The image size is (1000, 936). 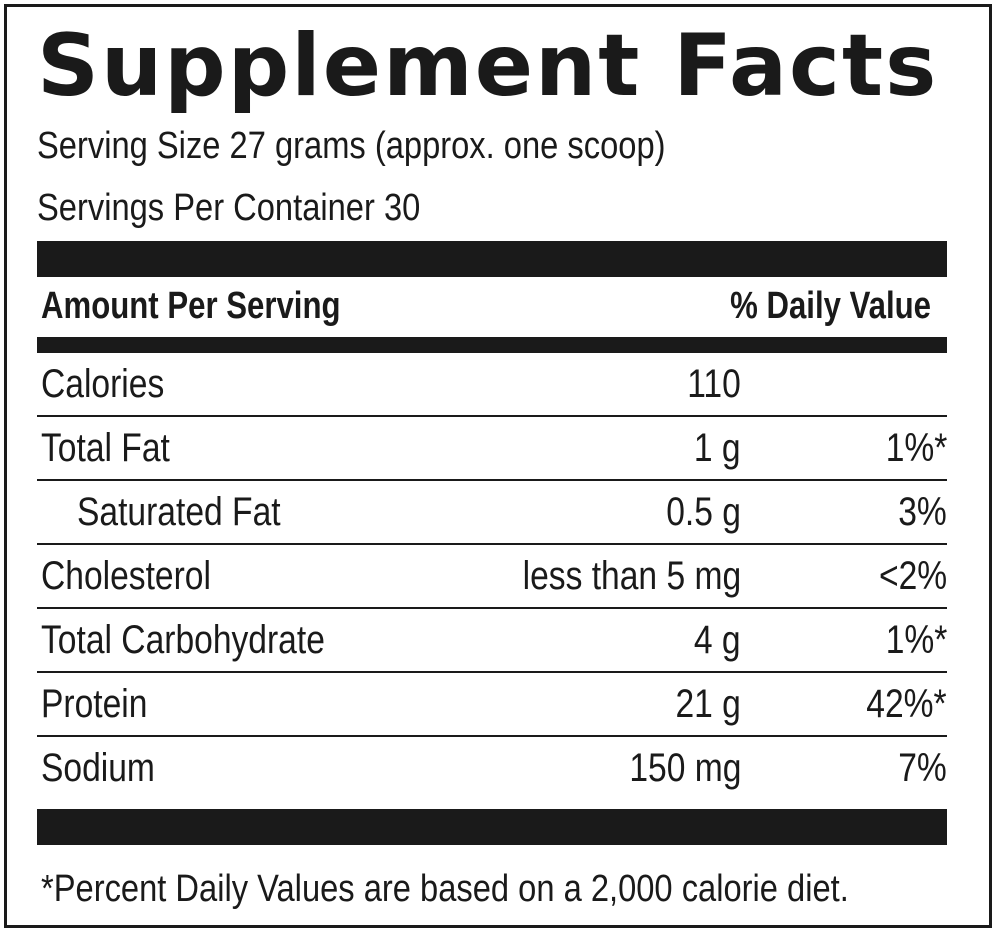 I want to click on thick-divider-bottom, so click(x=492, y=827).